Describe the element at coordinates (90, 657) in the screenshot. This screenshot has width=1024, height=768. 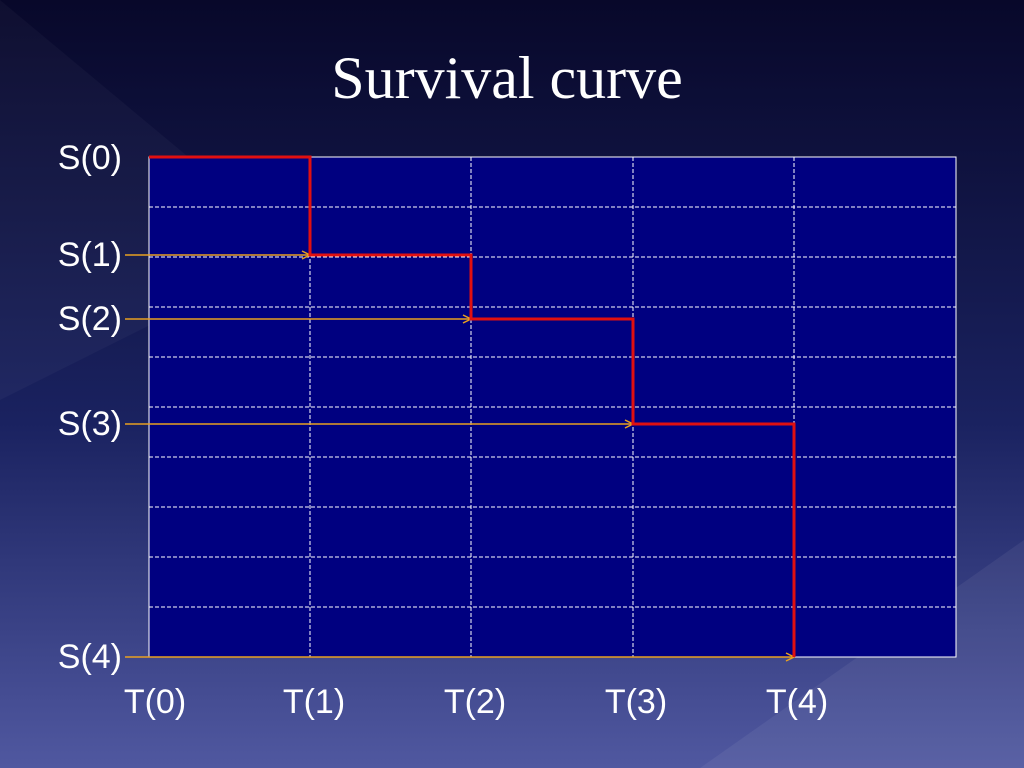
I see `y-label: S(4)` at that location.